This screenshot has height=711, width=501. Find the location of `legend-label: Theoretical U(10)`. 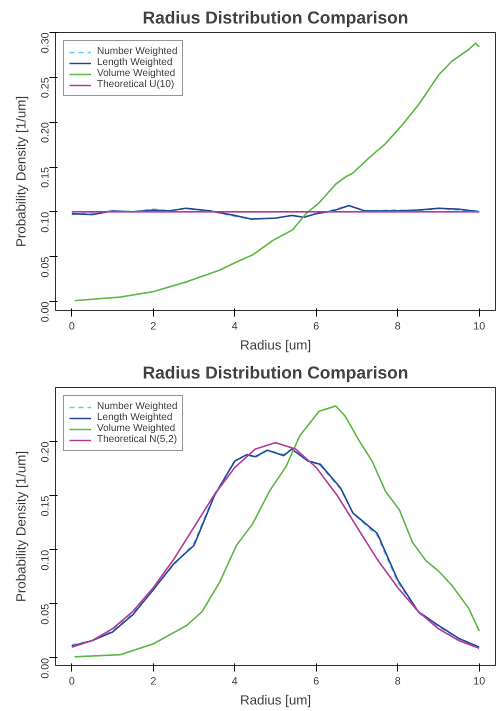

legend-label: Theoretical U(10) is located at coordinates (135, 84).